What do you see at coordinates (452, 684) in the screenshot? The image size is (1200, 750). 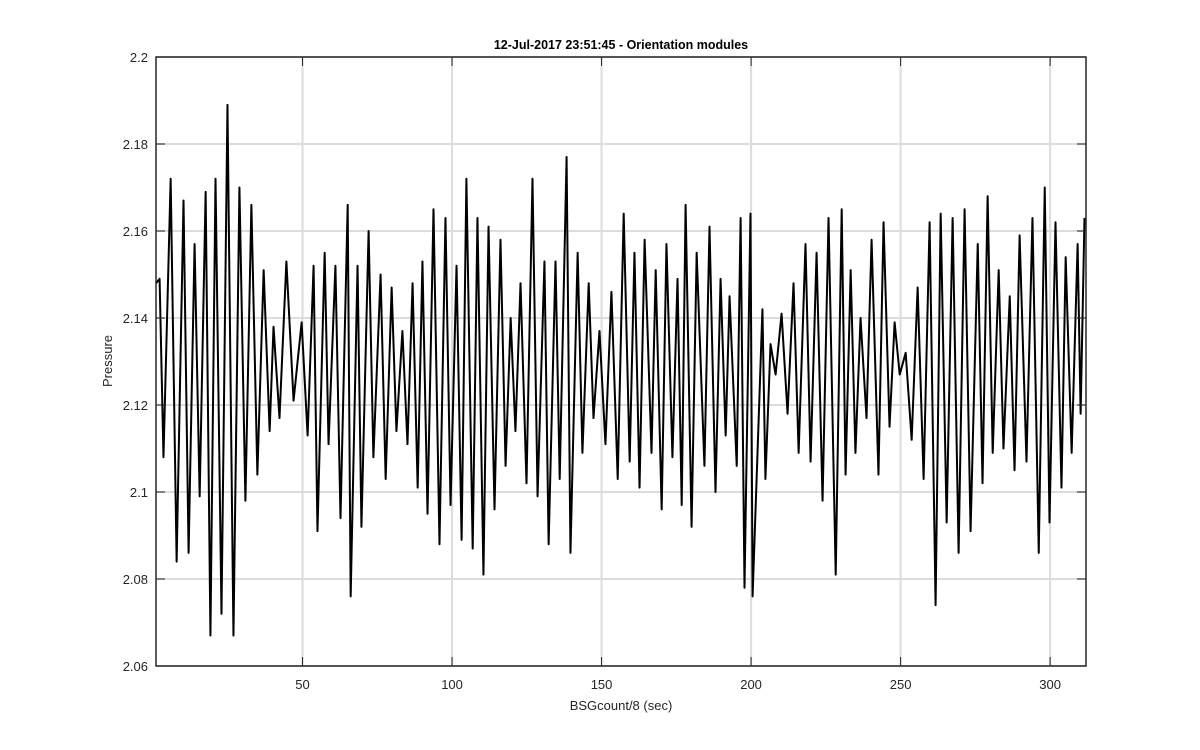 I see `x-tick-label: 100` at bounding box center [452, 684].